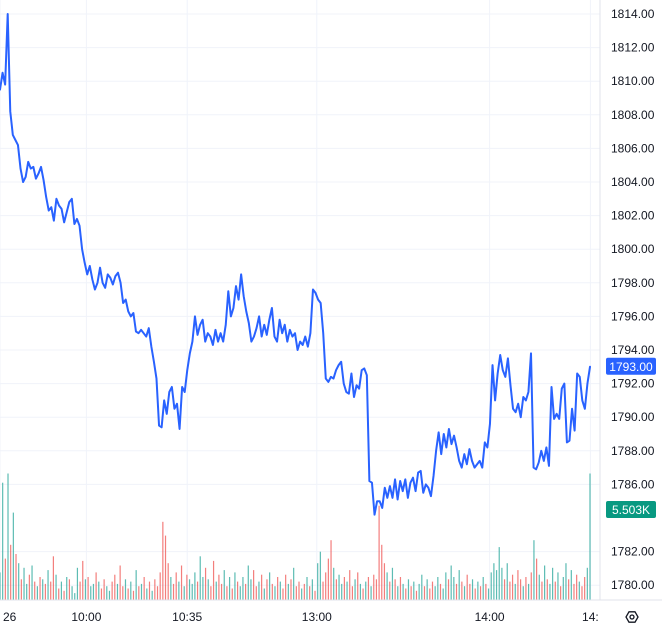 The image size is (662, 629). Describe the element at coordinates (633, 115) in the screenshot. I see `y-tick-label: 1808.00` at that location.